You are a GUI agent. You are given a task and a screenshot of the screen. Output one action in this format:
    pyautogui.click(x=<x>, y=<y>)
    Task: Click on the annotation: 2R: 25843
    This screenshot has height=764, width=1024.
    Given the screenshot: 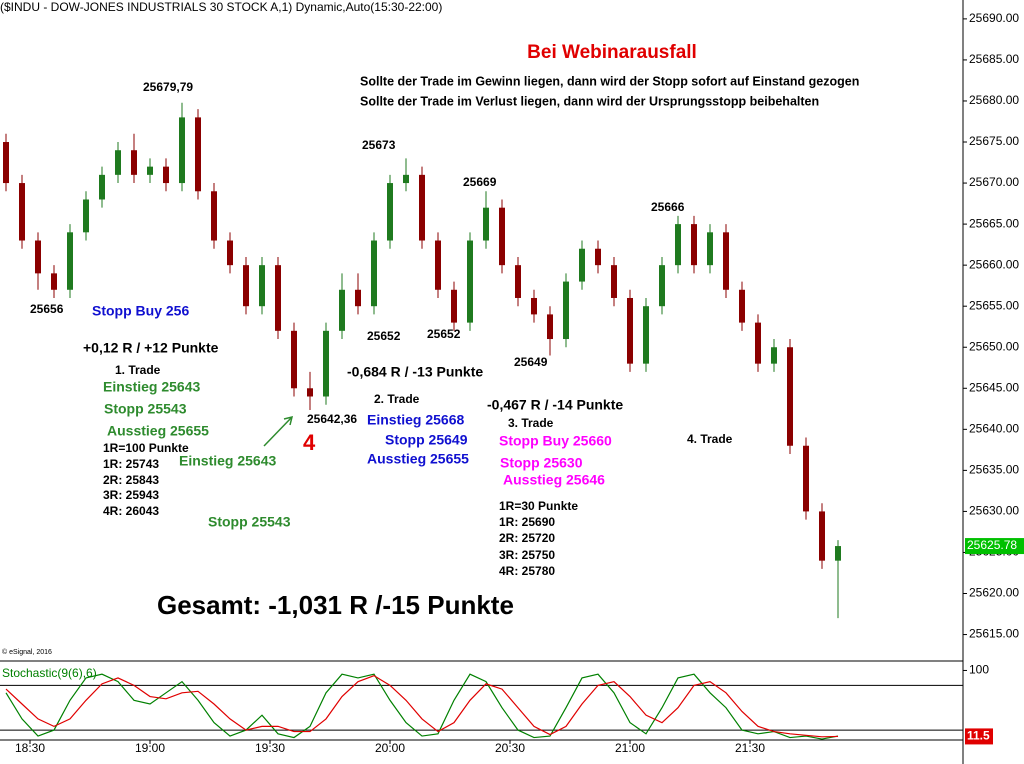 What is the action you would take?
    pyautogui.click(x=131, y=480)
    